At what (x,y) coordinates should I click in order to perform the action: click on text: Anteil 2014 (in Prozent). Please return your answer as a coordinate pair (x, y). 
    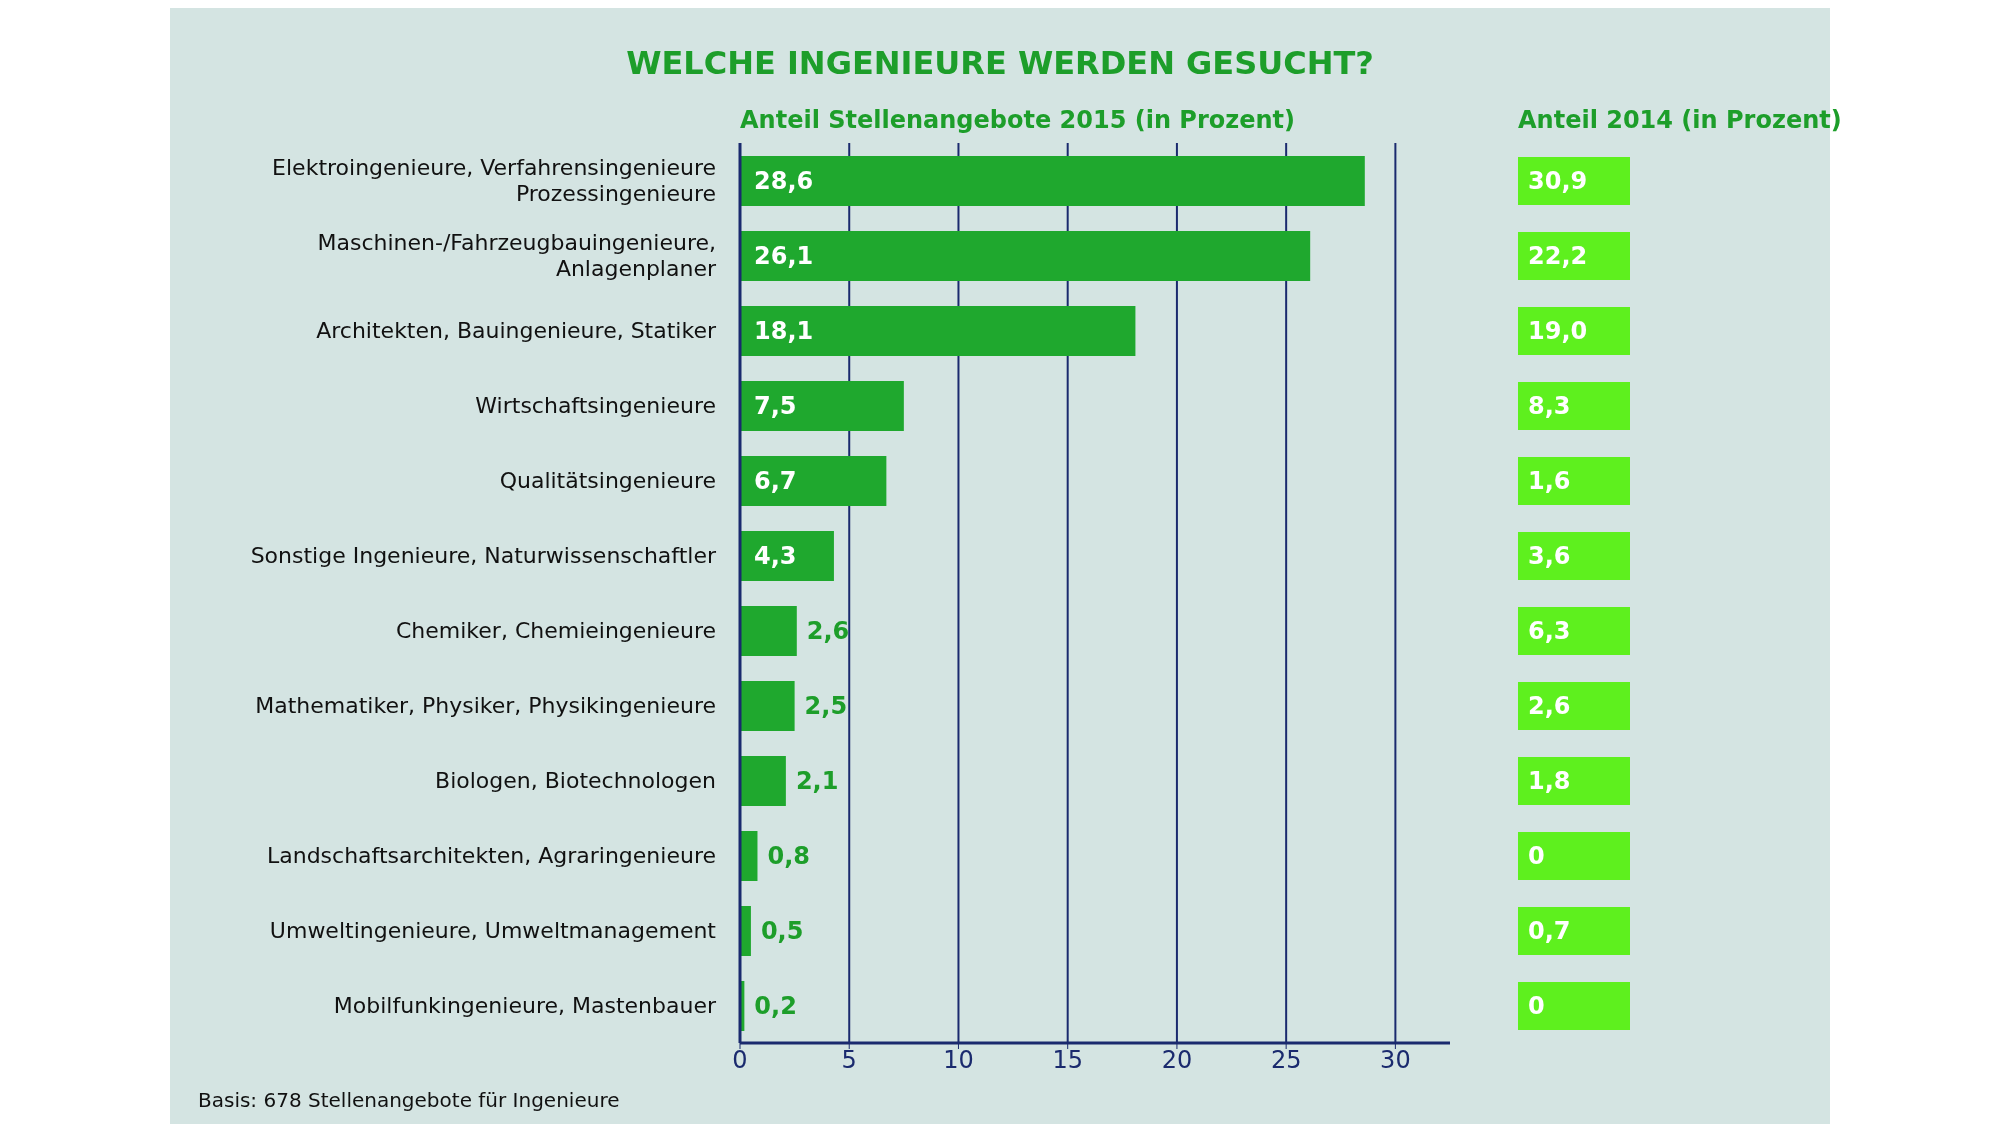
    Looking at the image, I should click on (1680, 120).